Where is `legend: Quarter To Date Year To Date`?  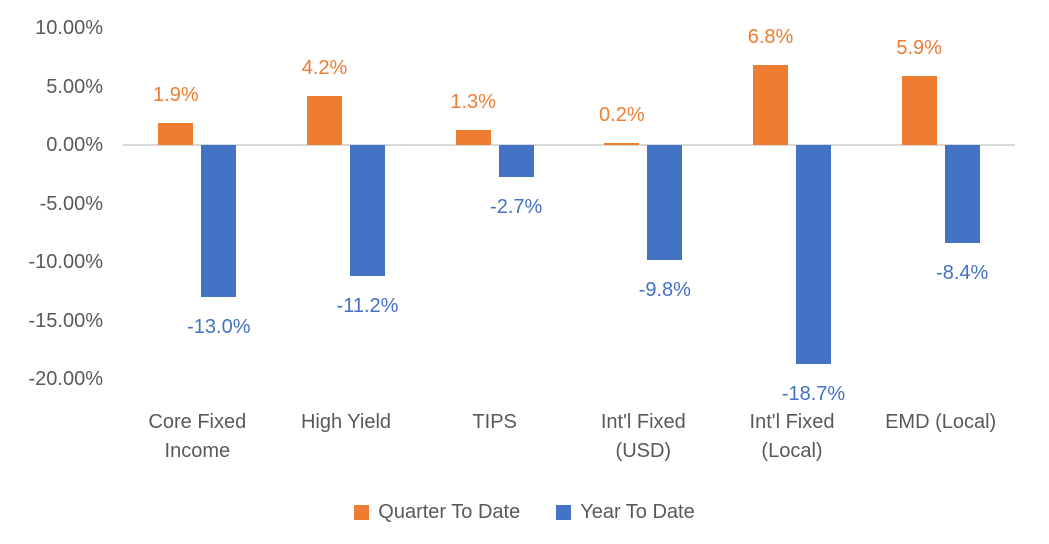
legend: Quarter To Date Year To Date is located at coordinates (524, 512).